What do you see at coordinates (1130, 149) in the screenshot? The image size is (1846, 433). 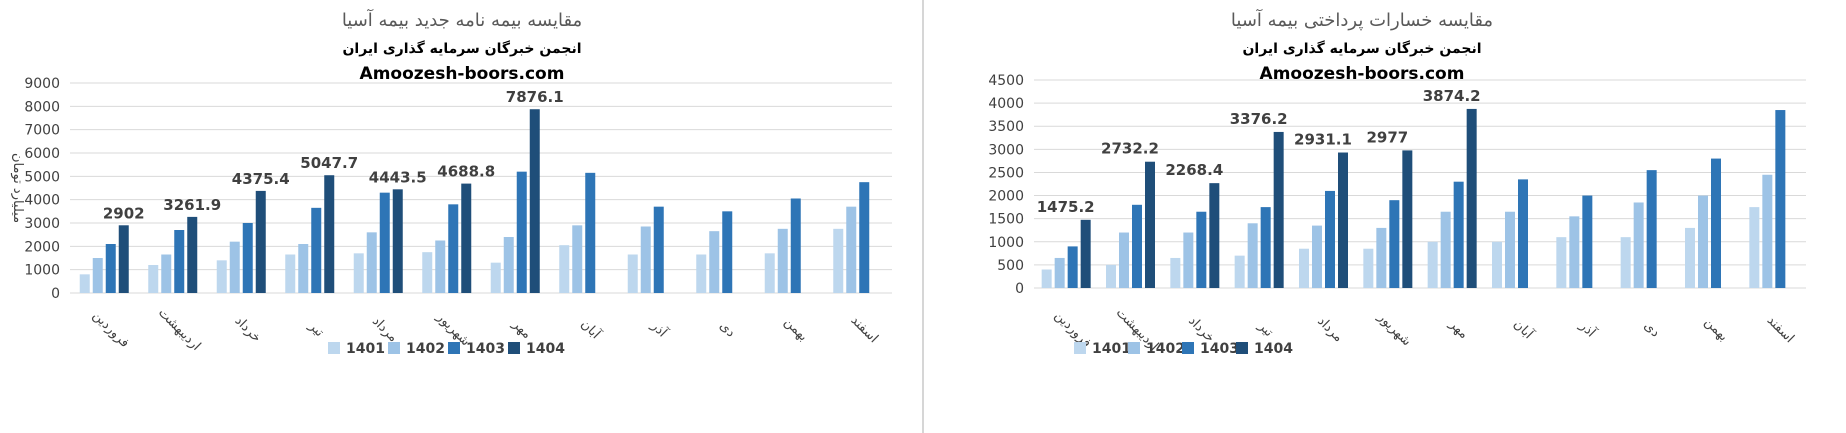 I see `data-label: 2732.2` at bounding box center [1130, 149].